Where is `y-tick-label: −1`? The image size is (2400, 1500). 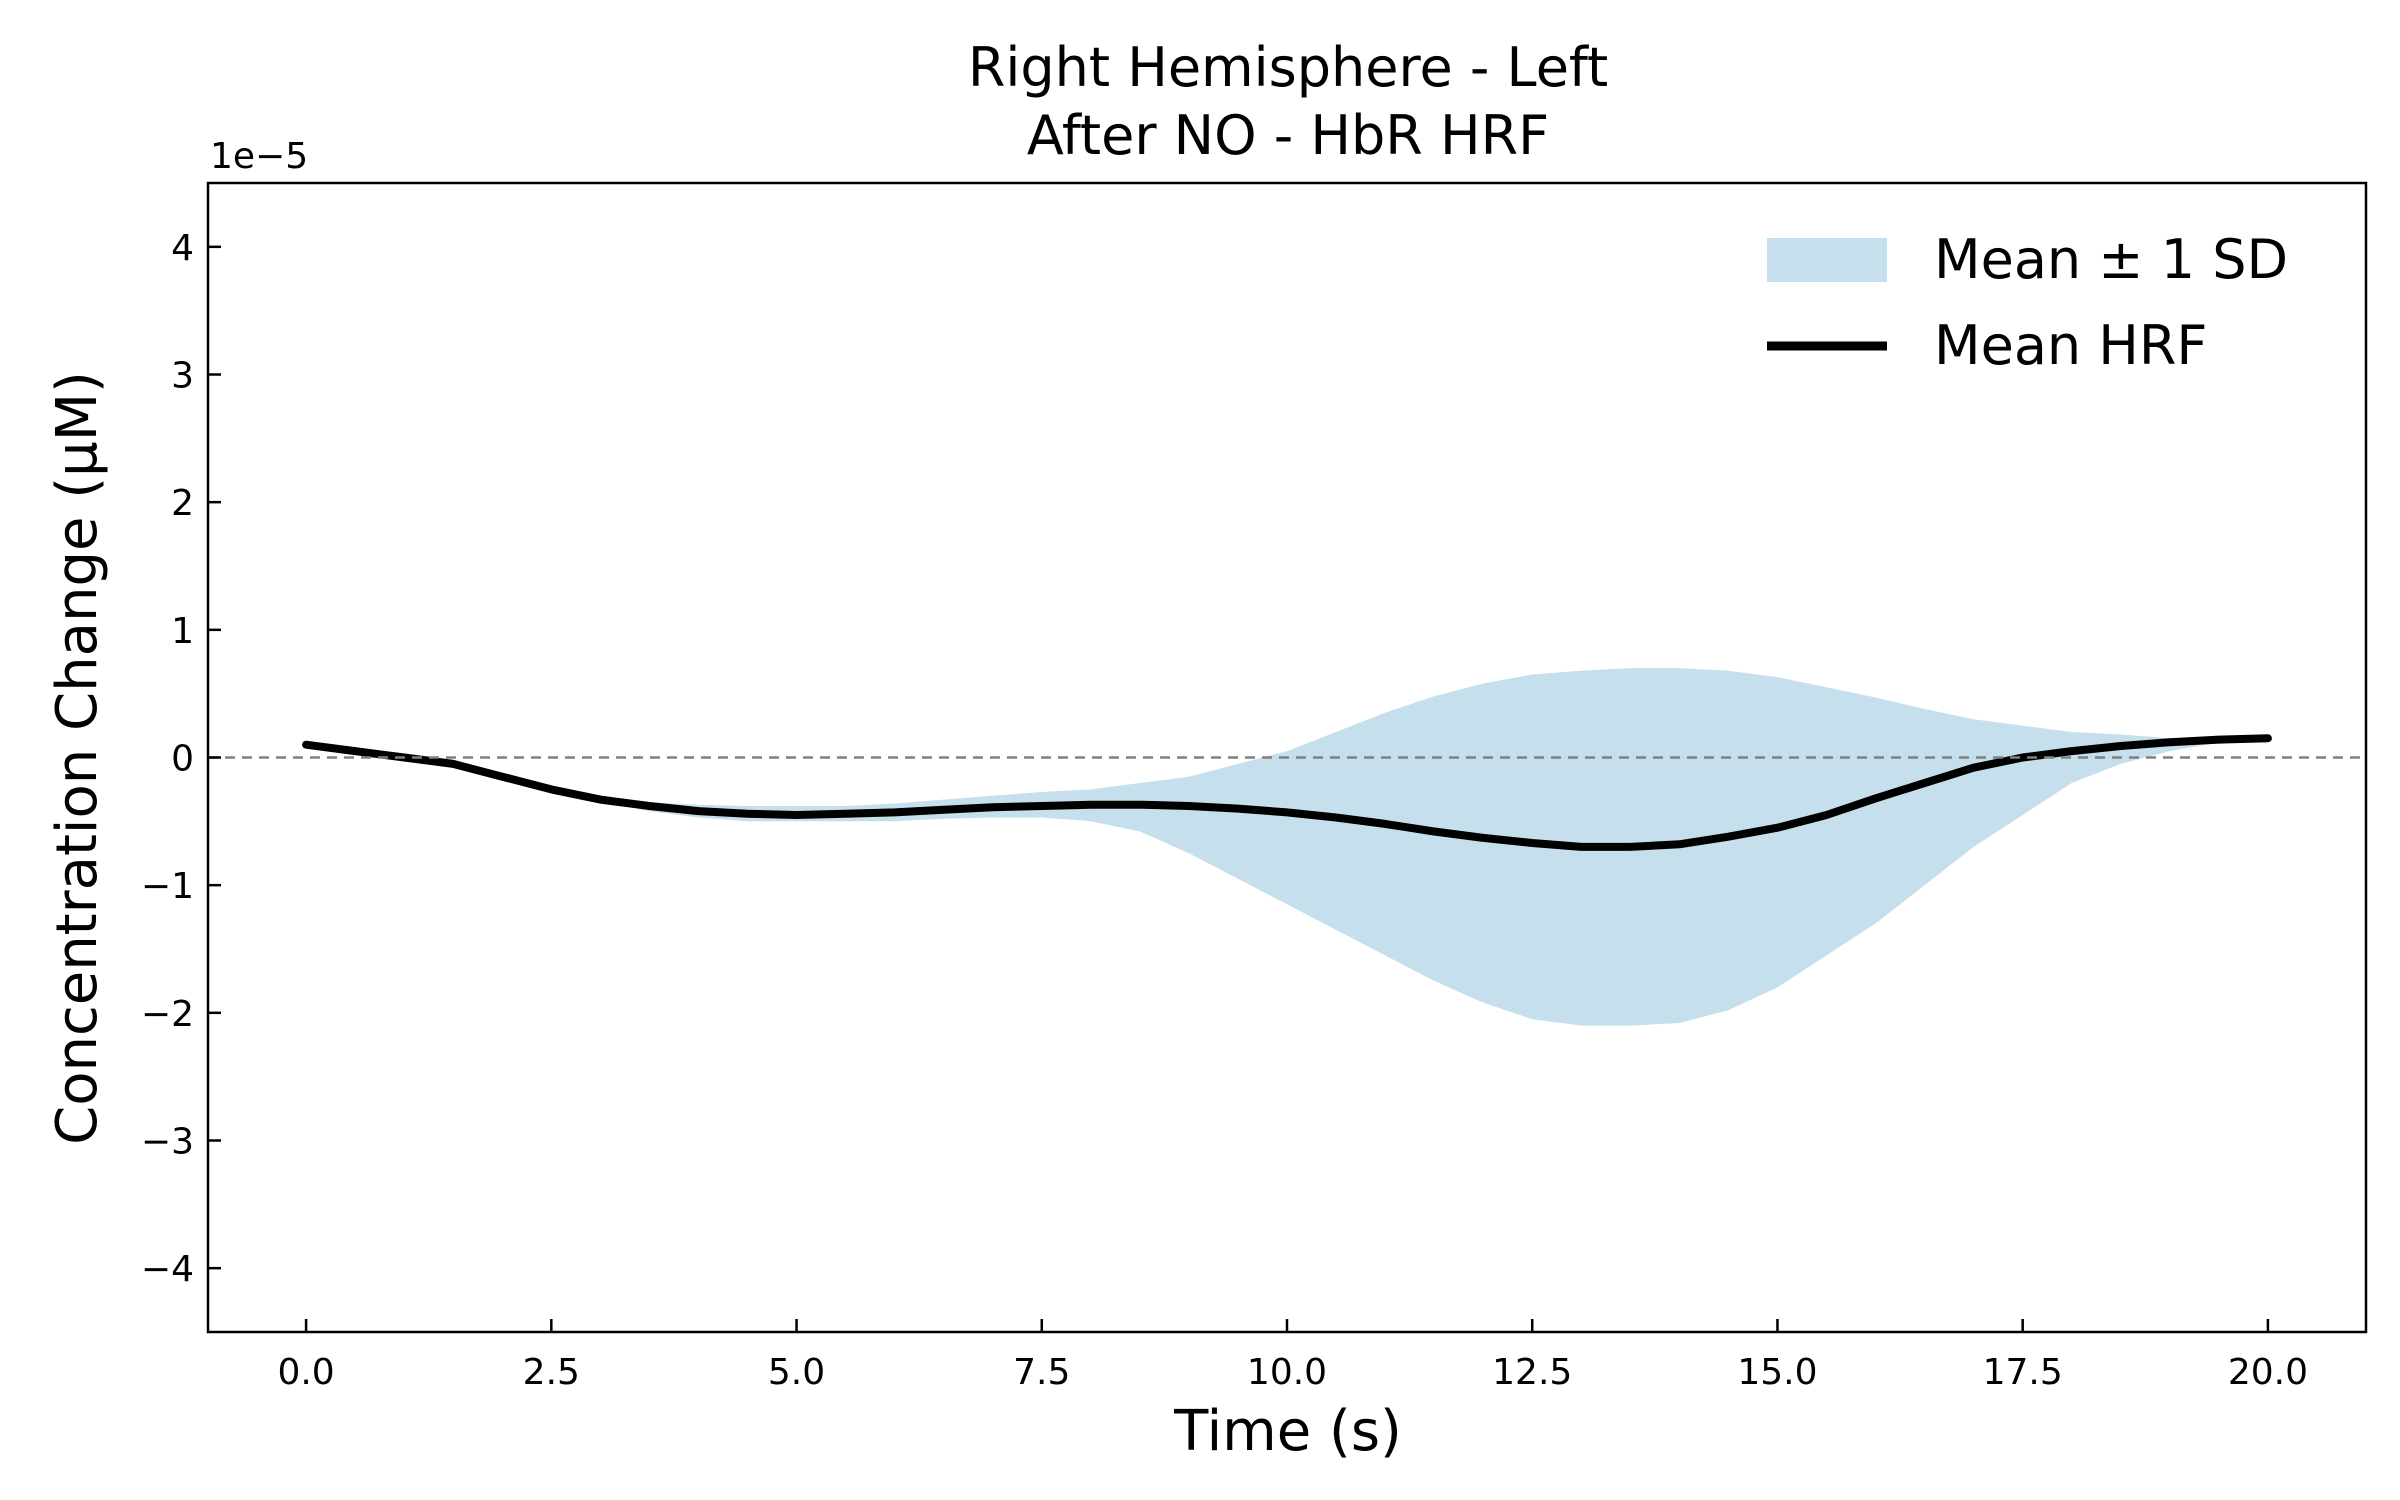 y-tick-label: −1 is located at coordinates (167, 886).